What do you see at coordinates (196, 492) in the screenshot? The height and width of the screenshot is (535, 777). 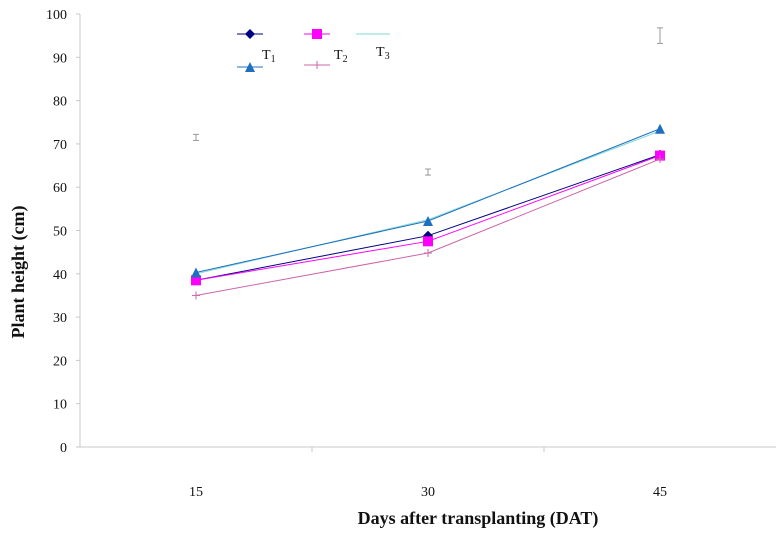 I see `x-tick-label: 15` at bounding box center [196, 492].